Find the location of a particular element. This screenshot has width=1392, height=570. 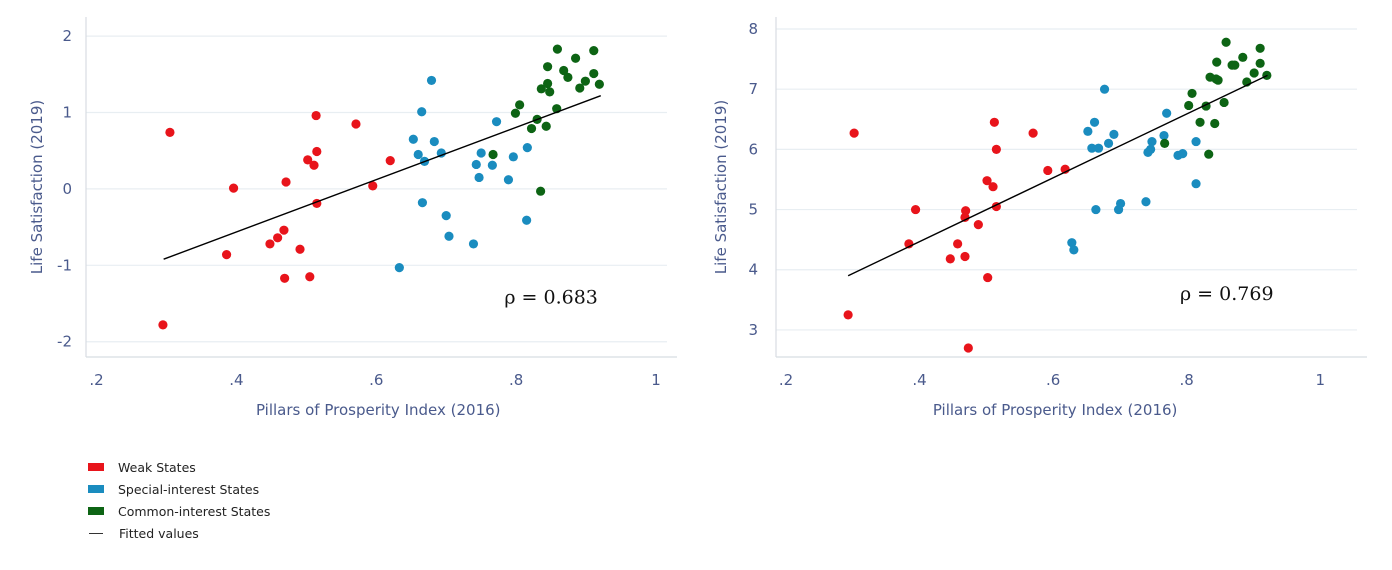

y-tick-label: 5 is located at coordinates (753, 210).